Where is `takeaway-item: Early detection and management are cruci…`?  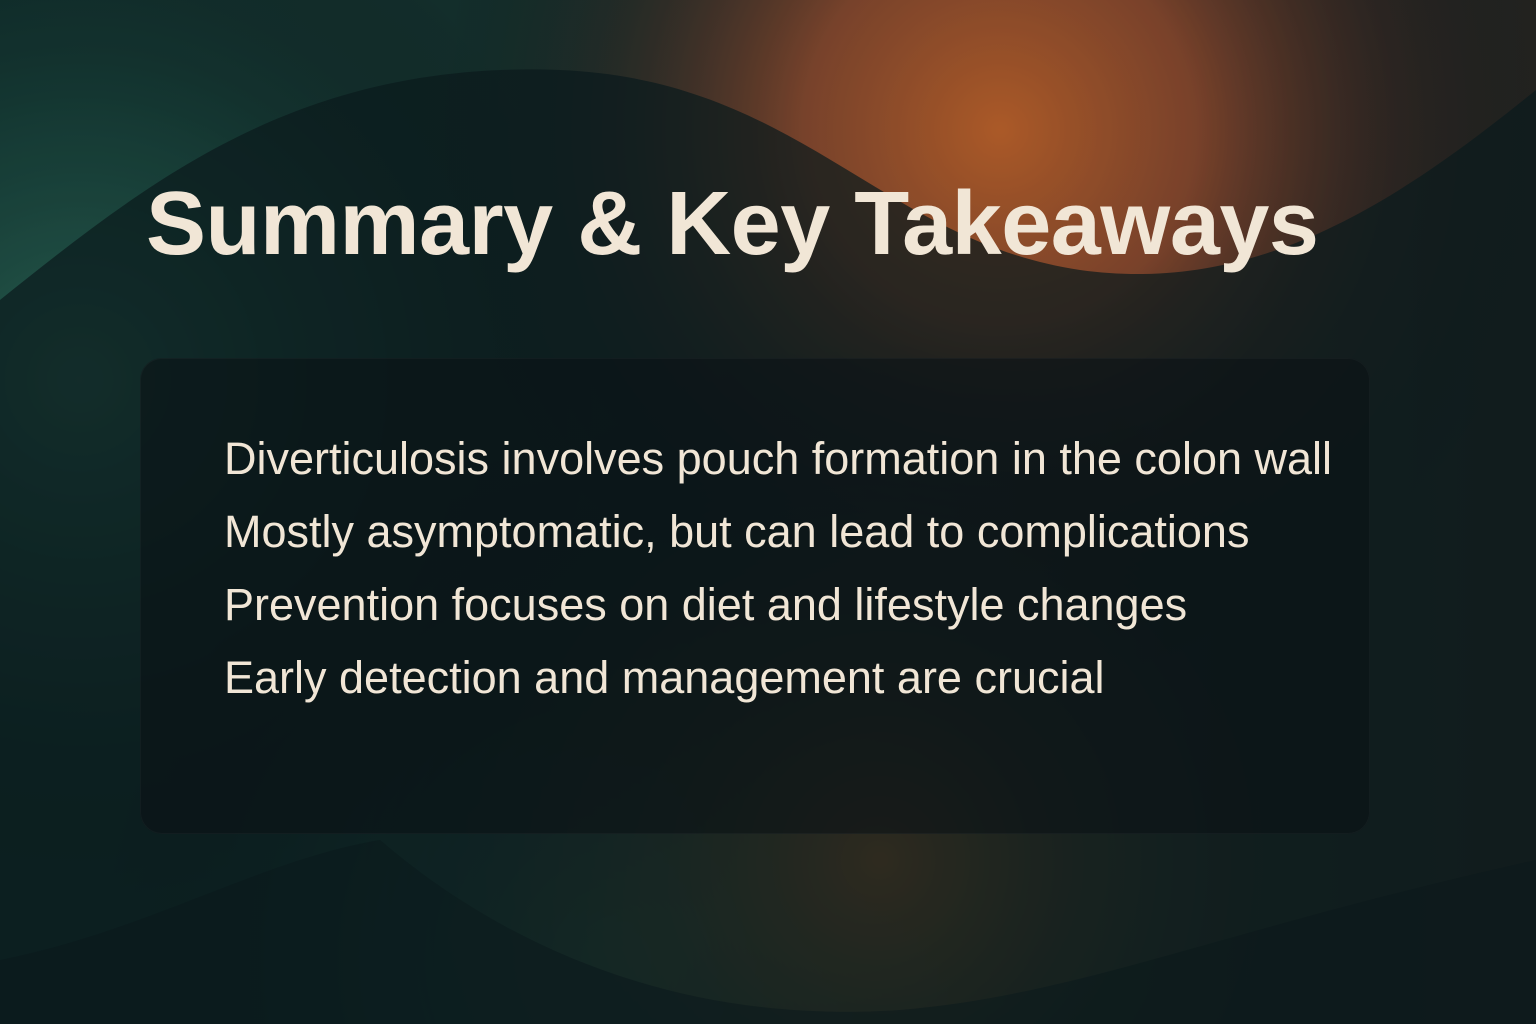
takeaway-item: Early detection and management are cruci… is located at coordinates (664, 677).